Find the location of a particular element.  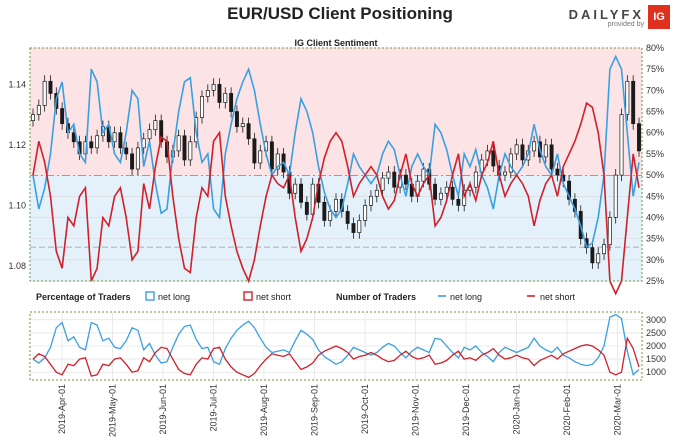

price-tick-label: 1.12 is located at coordinates (17, 145).